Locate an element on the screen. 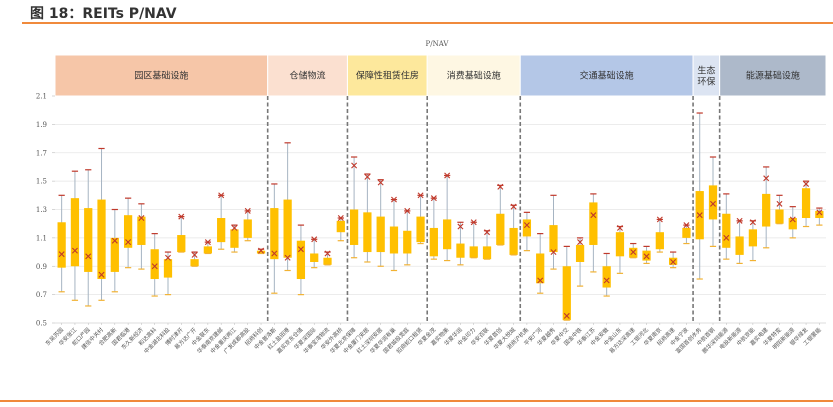 The width and height of the screenshot is (833, 407). box-嘉实京东仓储 is located at coordinates (301, 260).